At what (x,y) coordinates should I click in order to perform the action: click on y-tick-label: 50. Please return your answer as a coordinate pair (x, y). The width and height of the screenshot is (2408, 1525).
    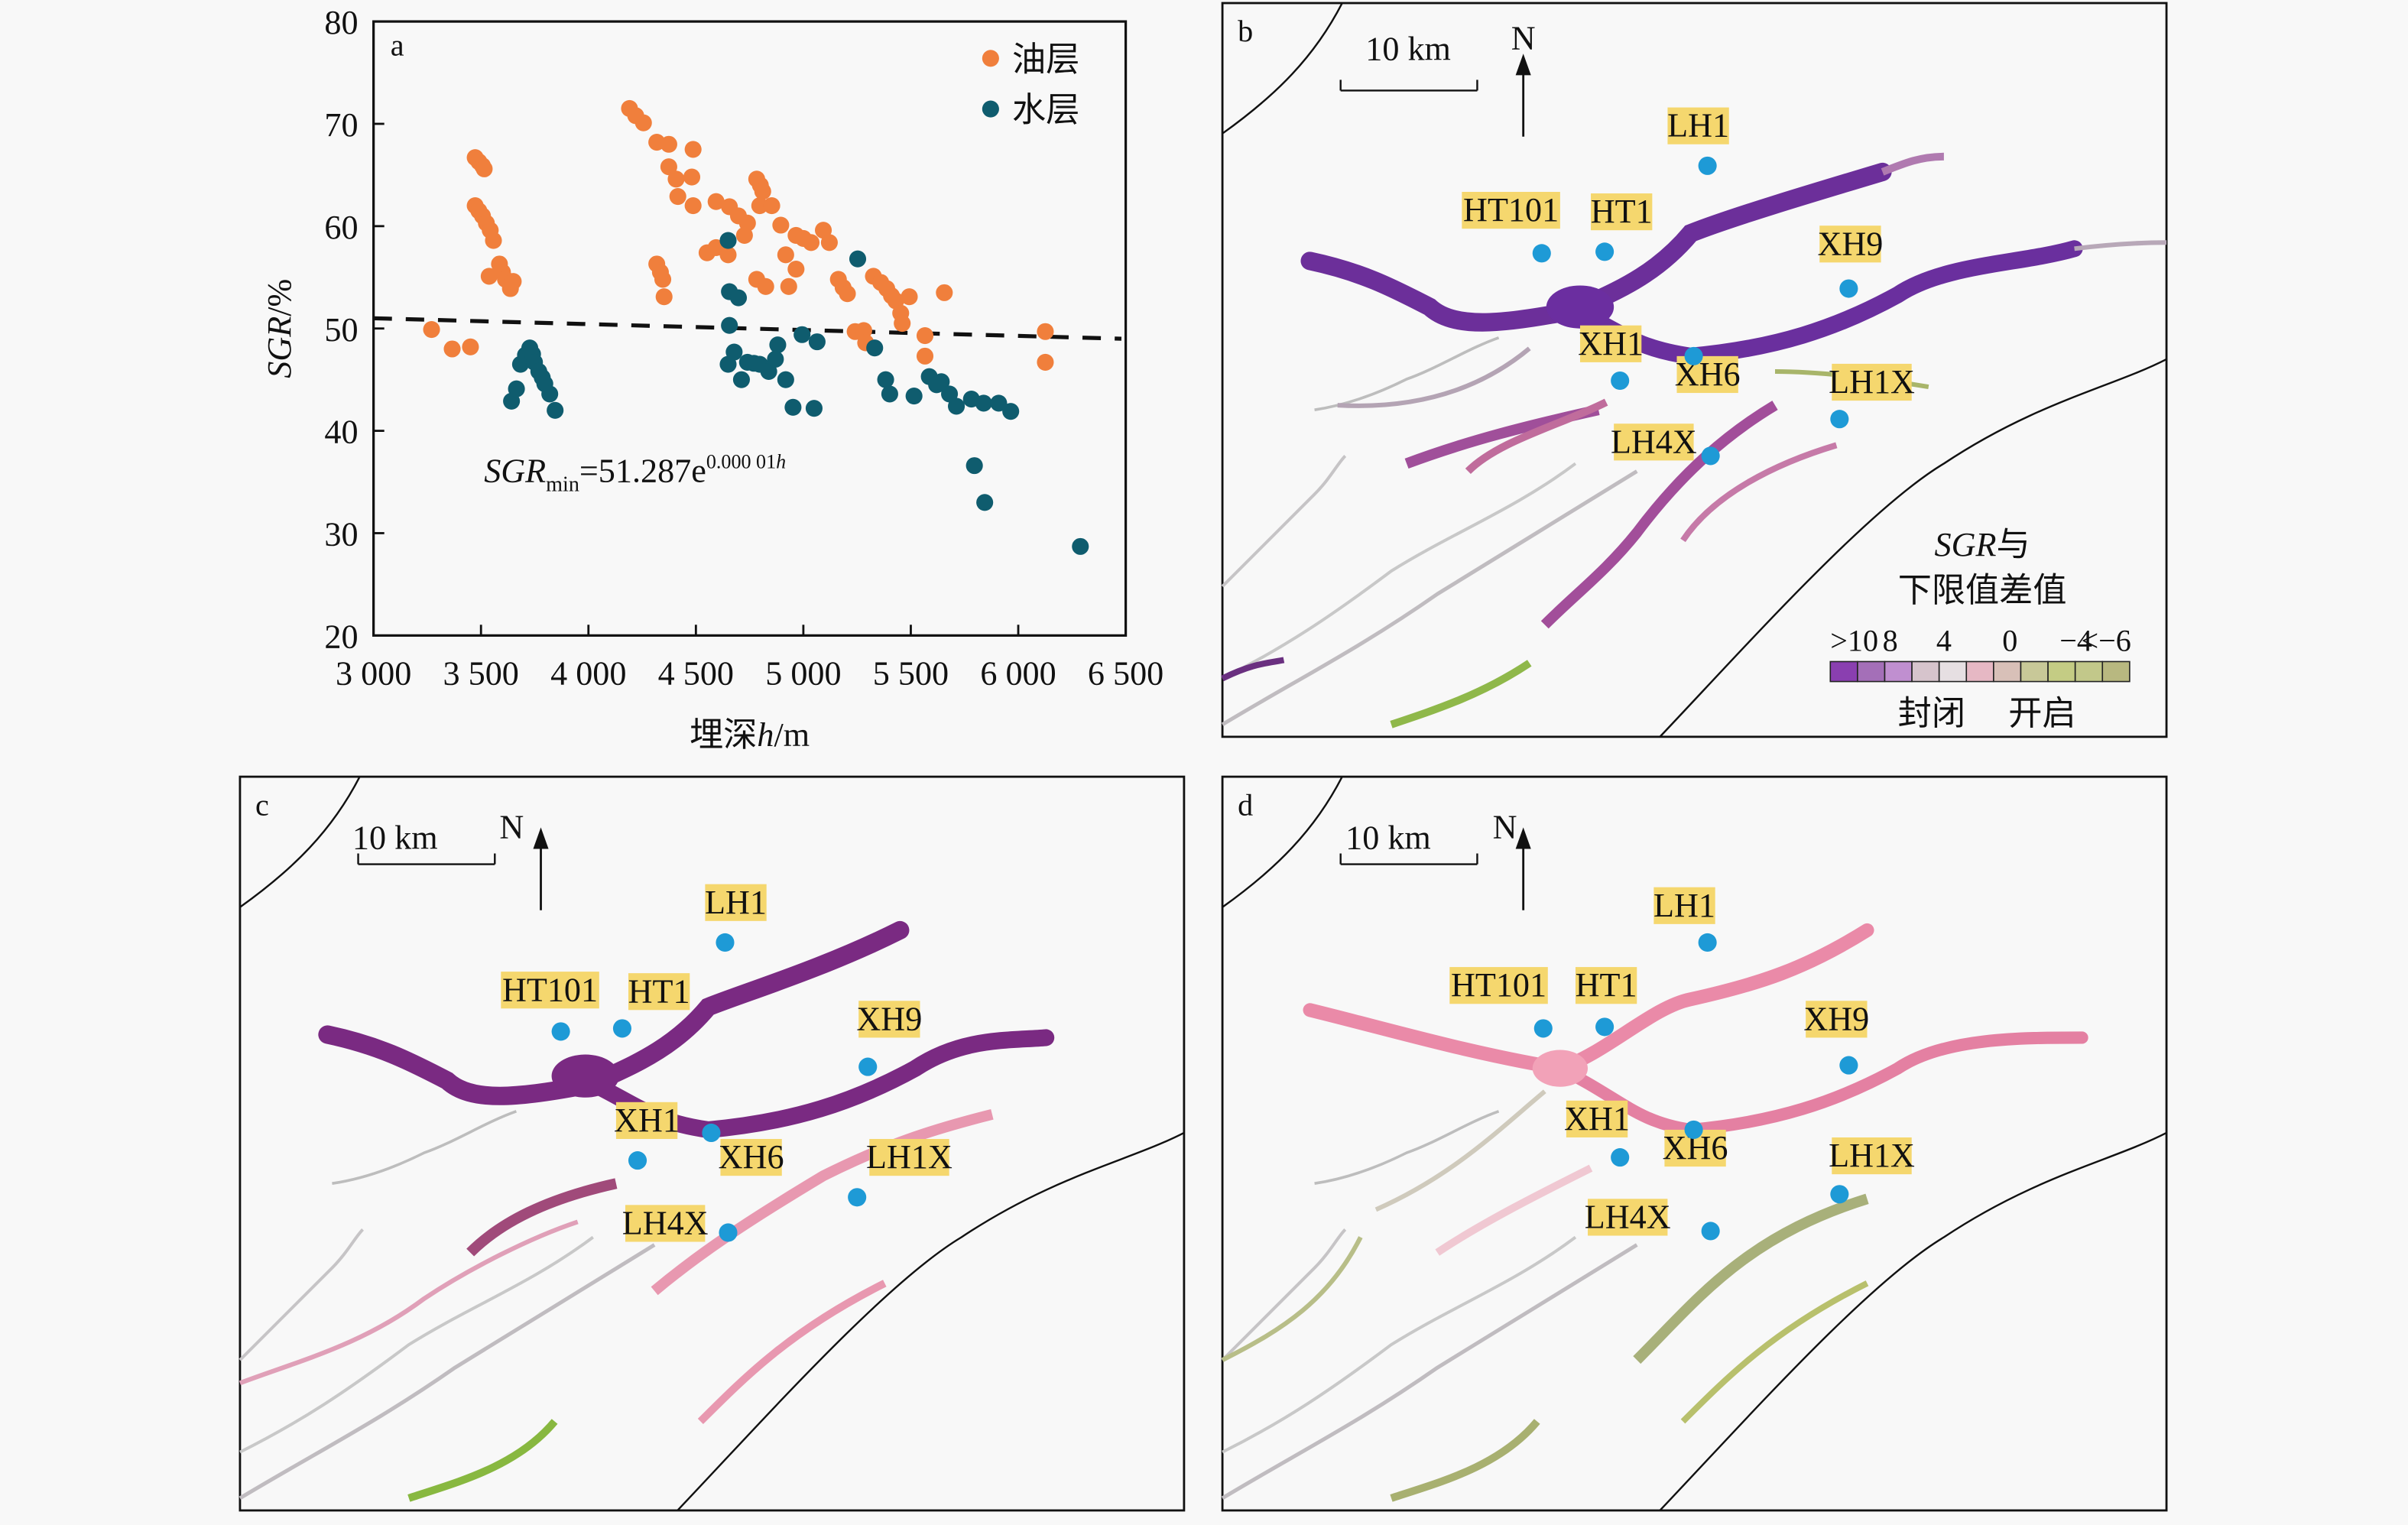
    Looking at the image, I should click on (341, 330).